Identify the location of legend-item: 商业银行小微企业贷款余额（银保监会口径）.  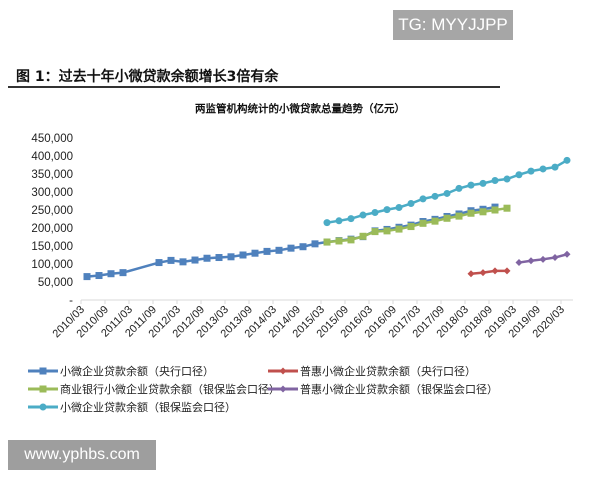
(154, 389).